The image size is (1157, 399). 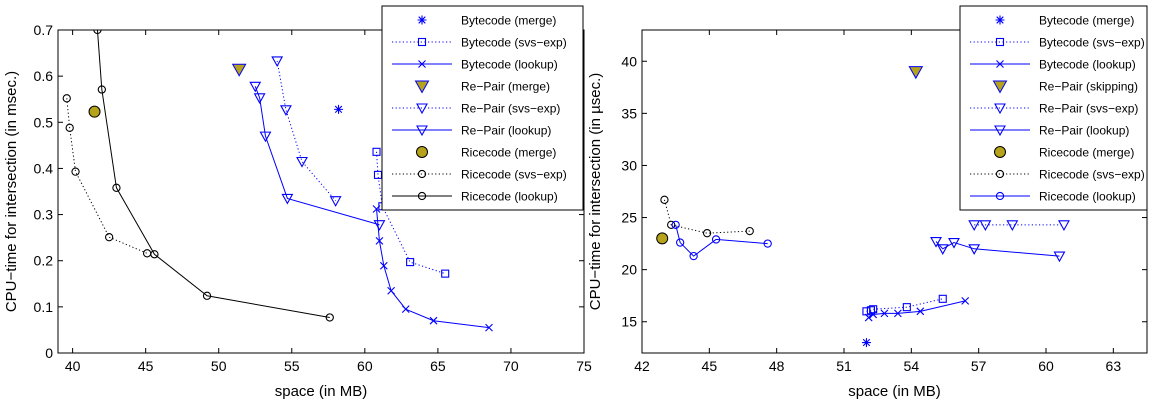 I want to click on legend-entry-label: Bytecode (merge), so click(x=508, y=21).